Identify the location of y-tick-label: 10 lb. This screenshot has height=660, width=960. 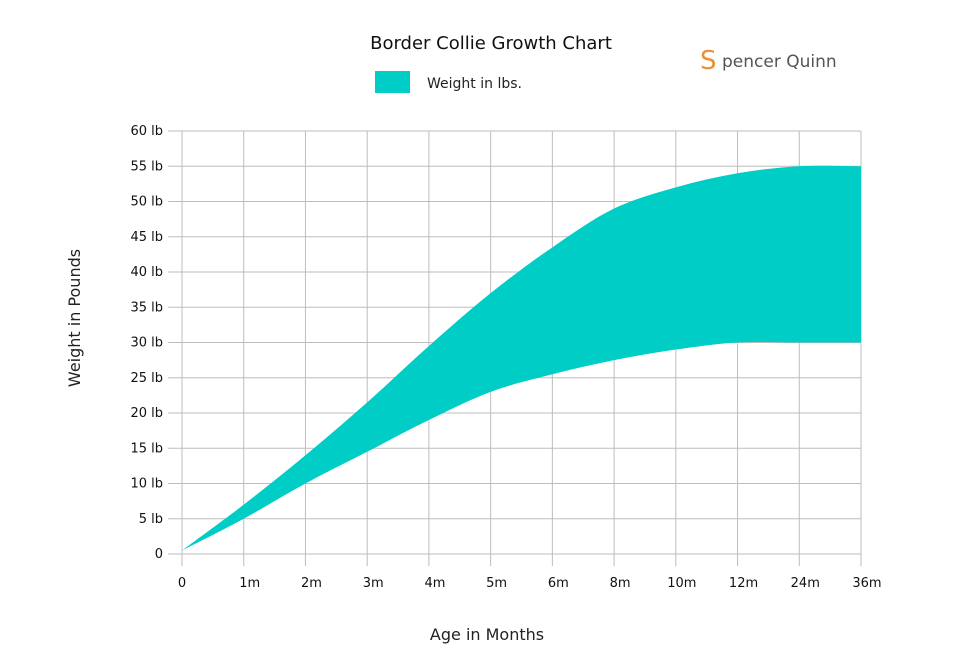
(146, 484).